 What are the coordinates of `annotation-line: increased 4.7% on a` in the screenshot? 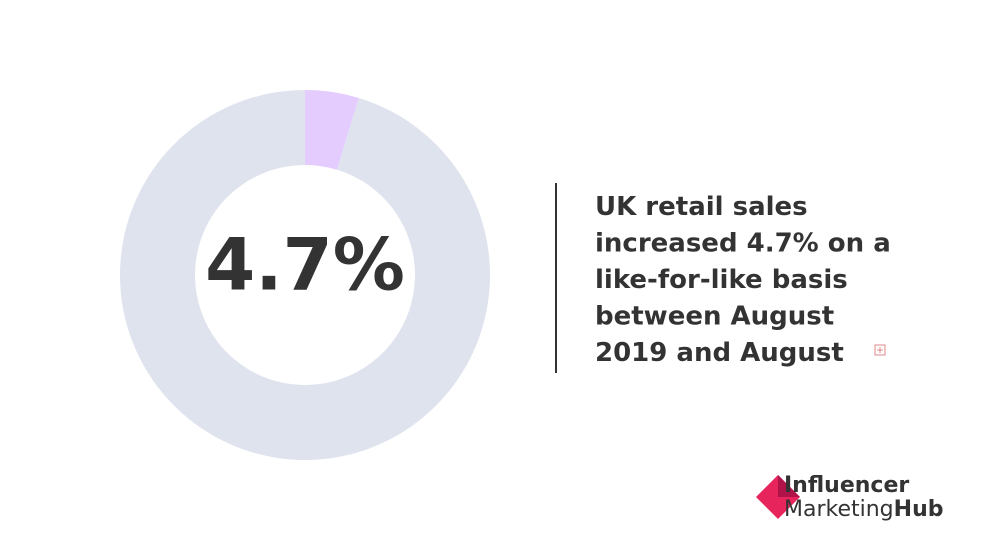 It's located at (743, 244).